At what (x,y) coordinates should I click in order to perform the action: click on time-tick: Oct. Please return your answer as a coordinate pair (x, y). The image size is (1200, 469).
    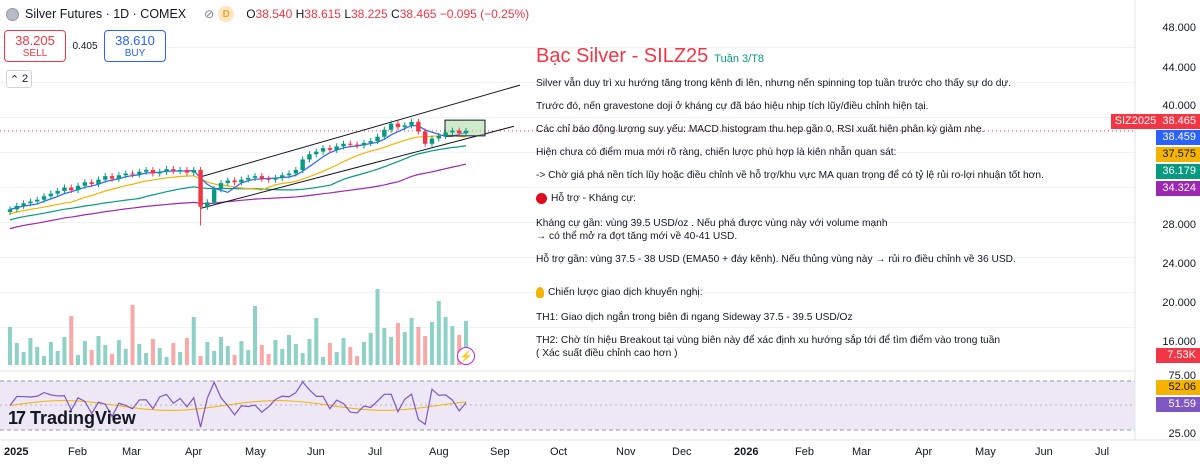
    Looking at the image, I should click on (559, 452).